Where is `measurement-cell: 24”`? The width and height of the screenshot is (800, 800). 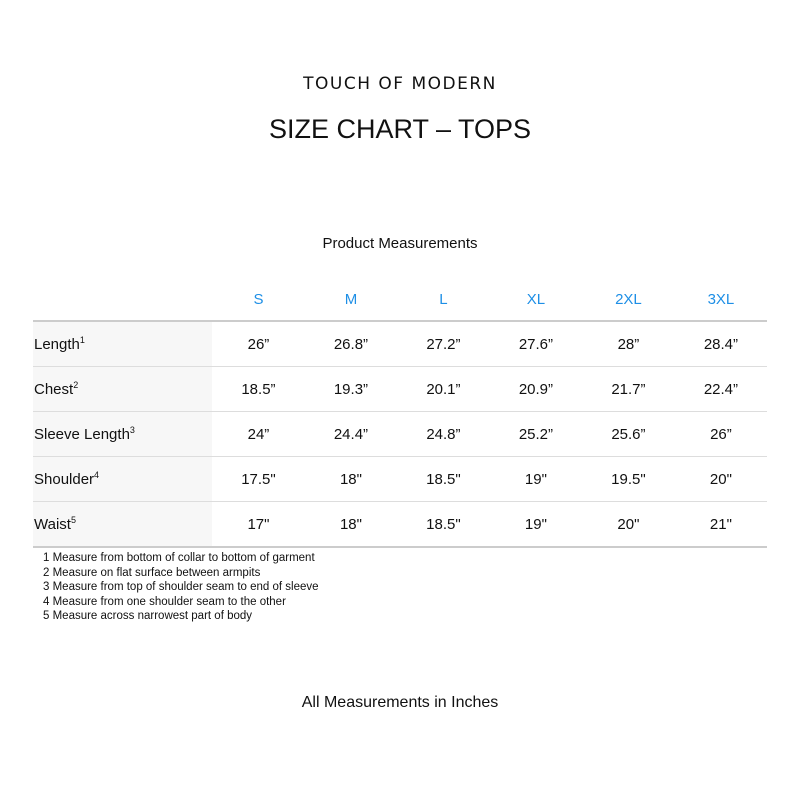 measurement-cell: 24” is located at coordinates (258, 434).